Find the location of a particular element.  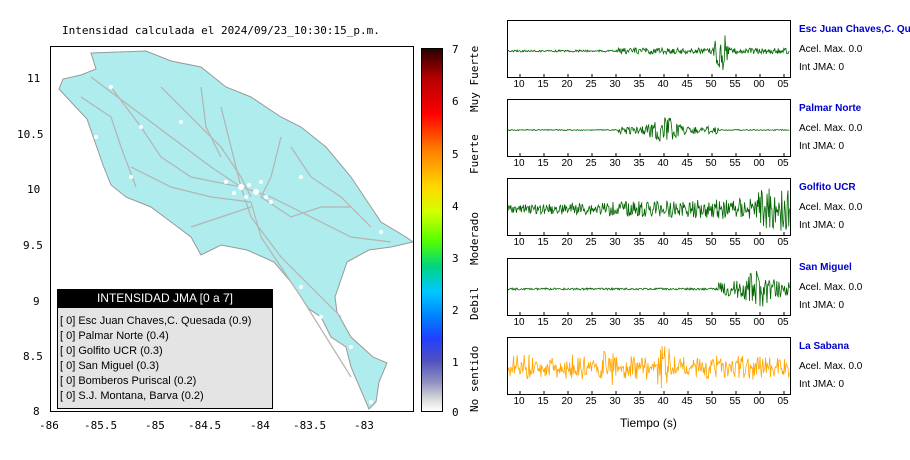

y-tick: 8.5 is located at coordinates (33, 356).